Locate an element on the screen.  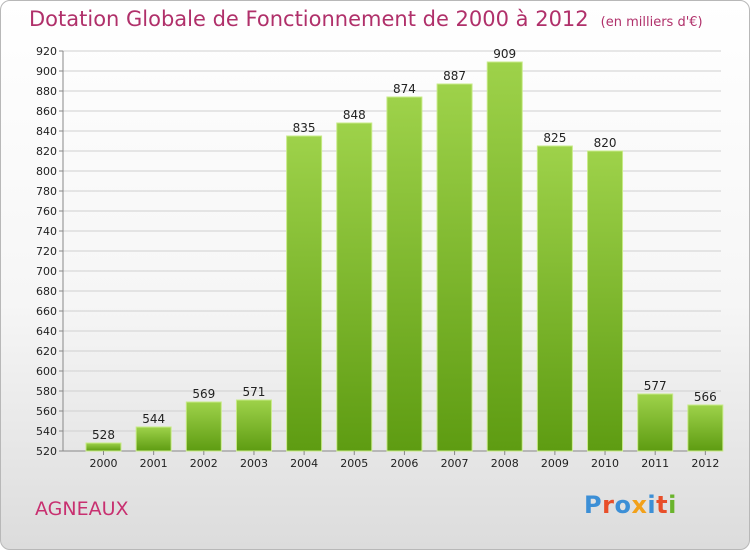
bar-value-label: 566 is located at coordinates (705, 397).